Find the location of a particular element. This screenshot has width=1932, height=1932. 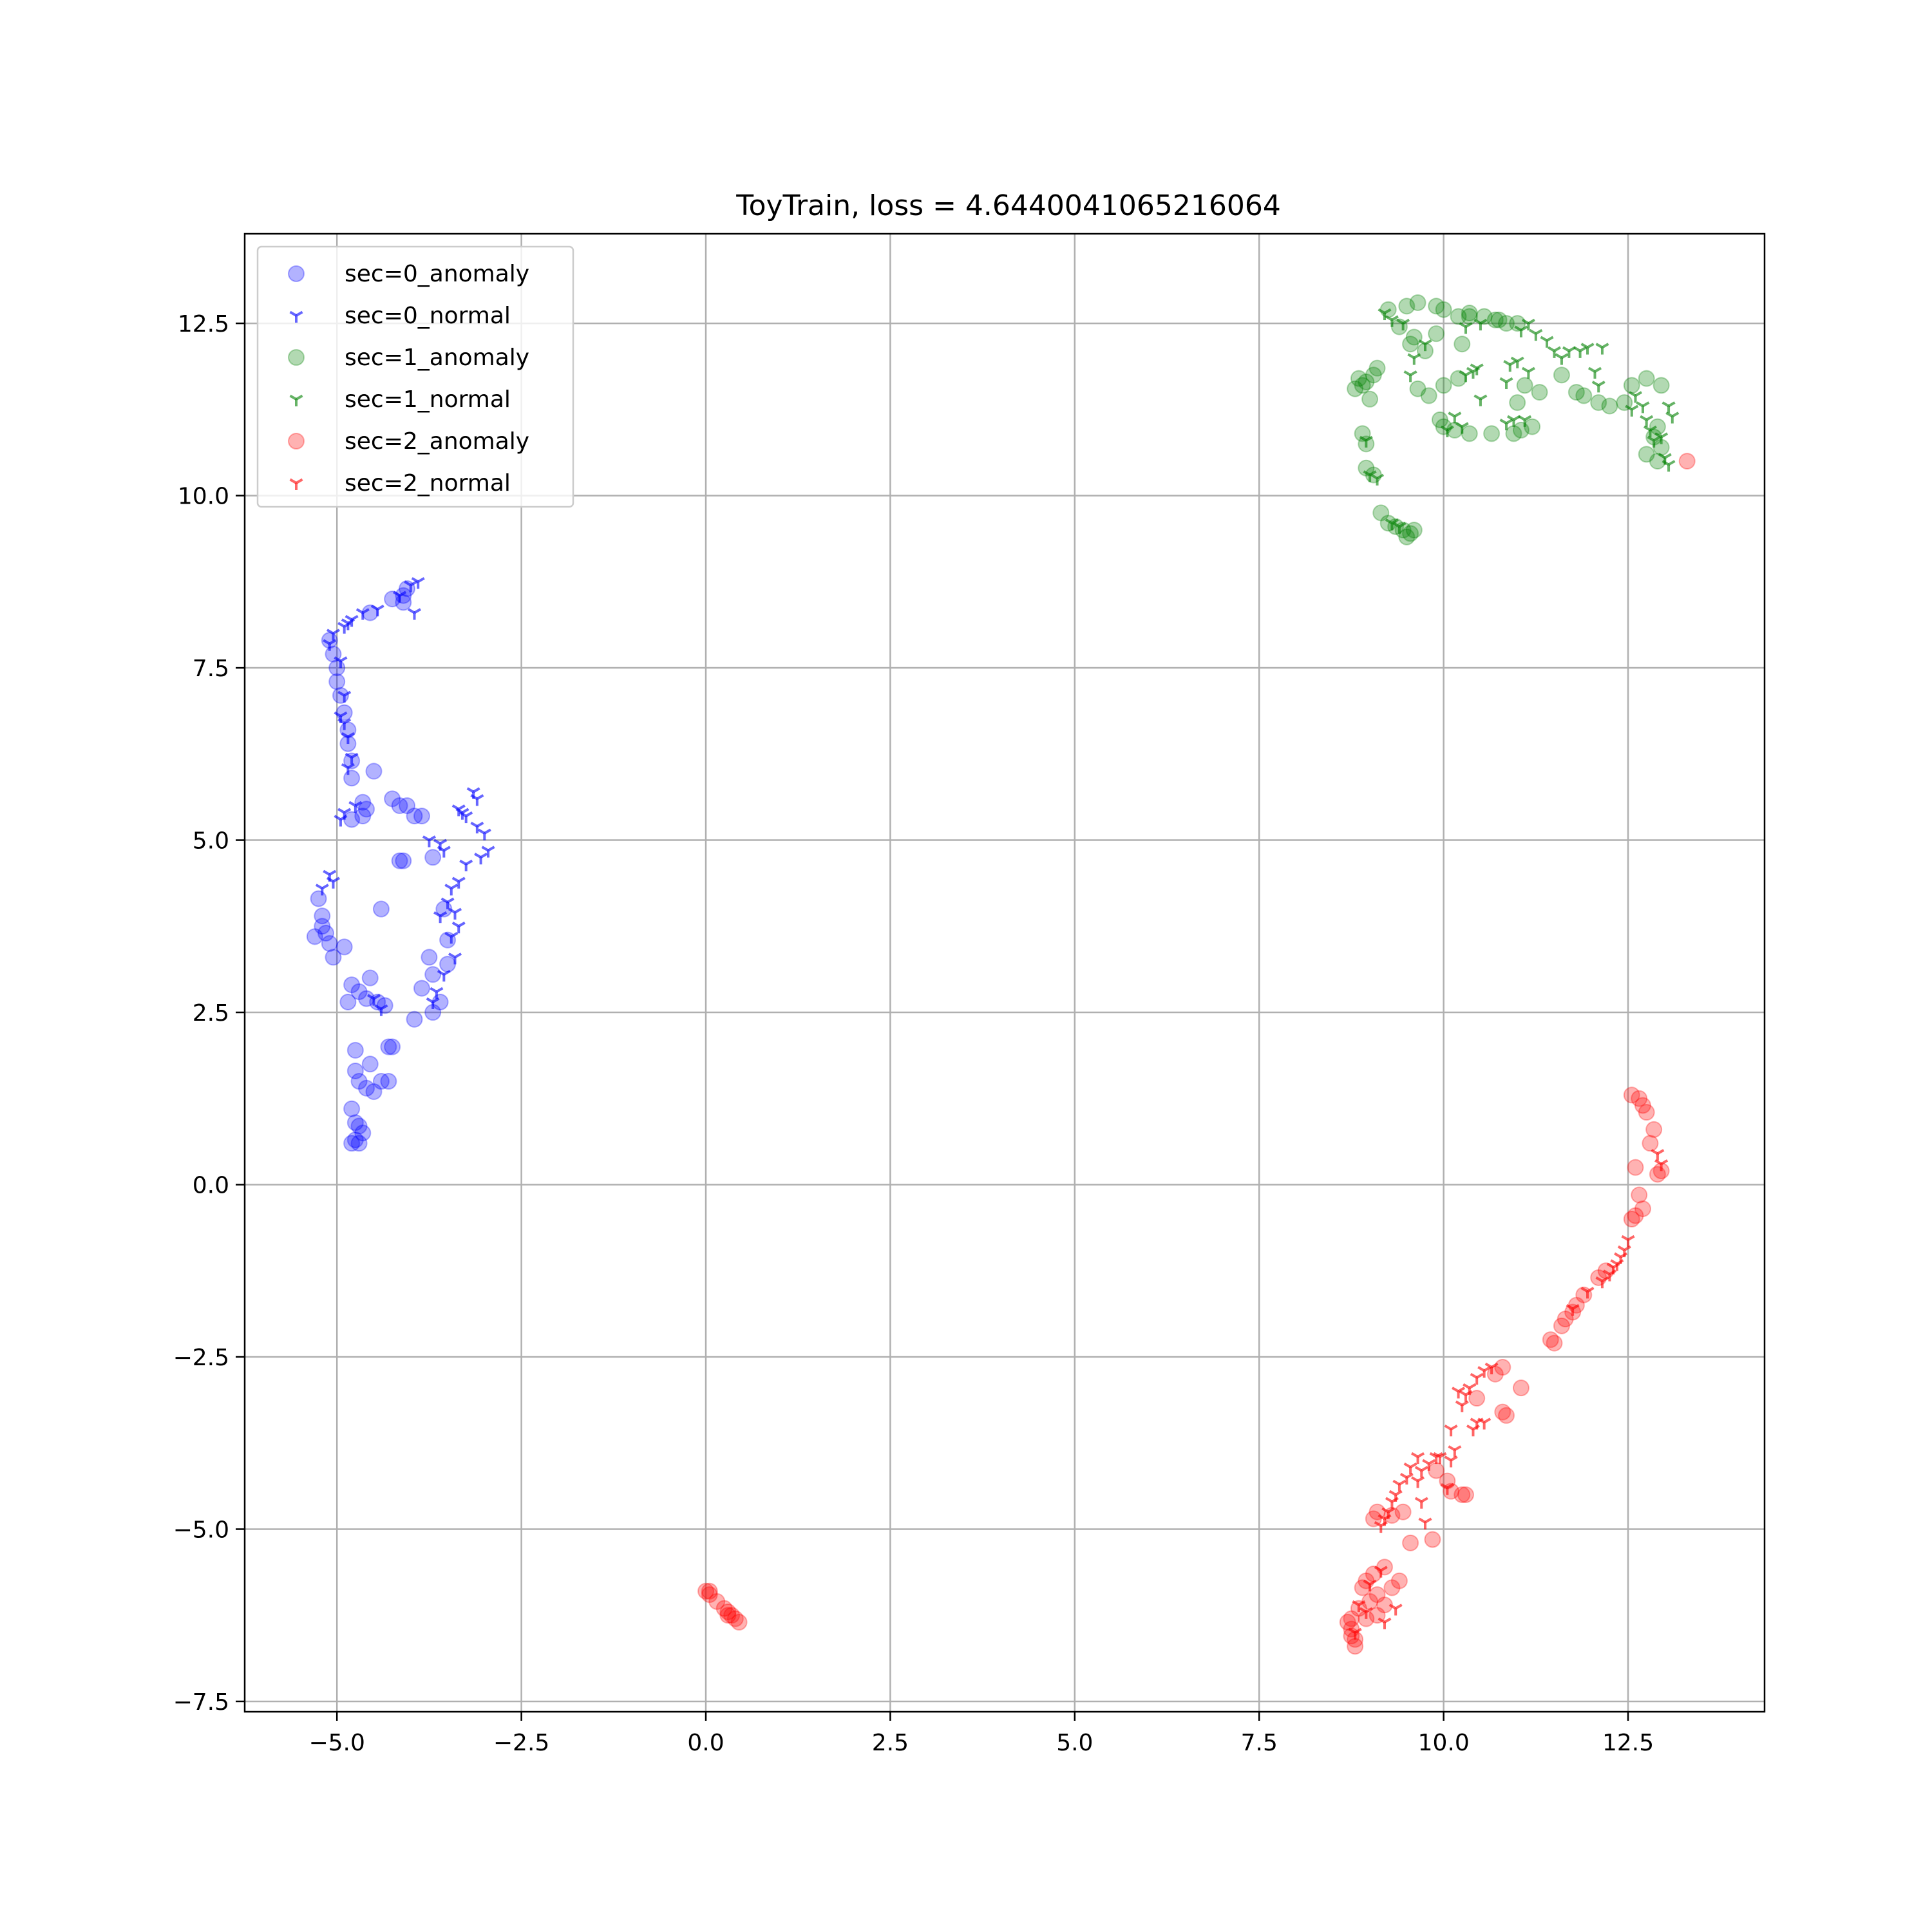

legend-item: sec=0_normal is located at coordinates (400, 316).